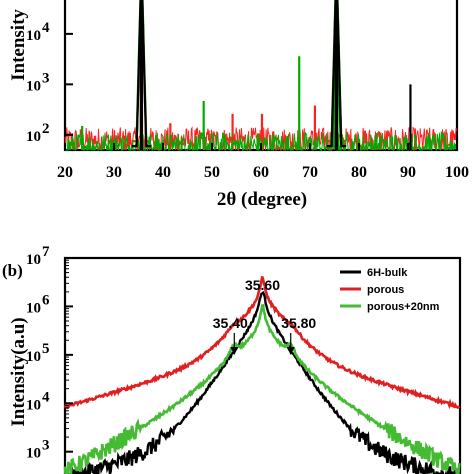 The height and width of the screenshot is (474, 474). I want to click on panel-b-annotations: 35.60 35.40 35.80, so click(264, 316).